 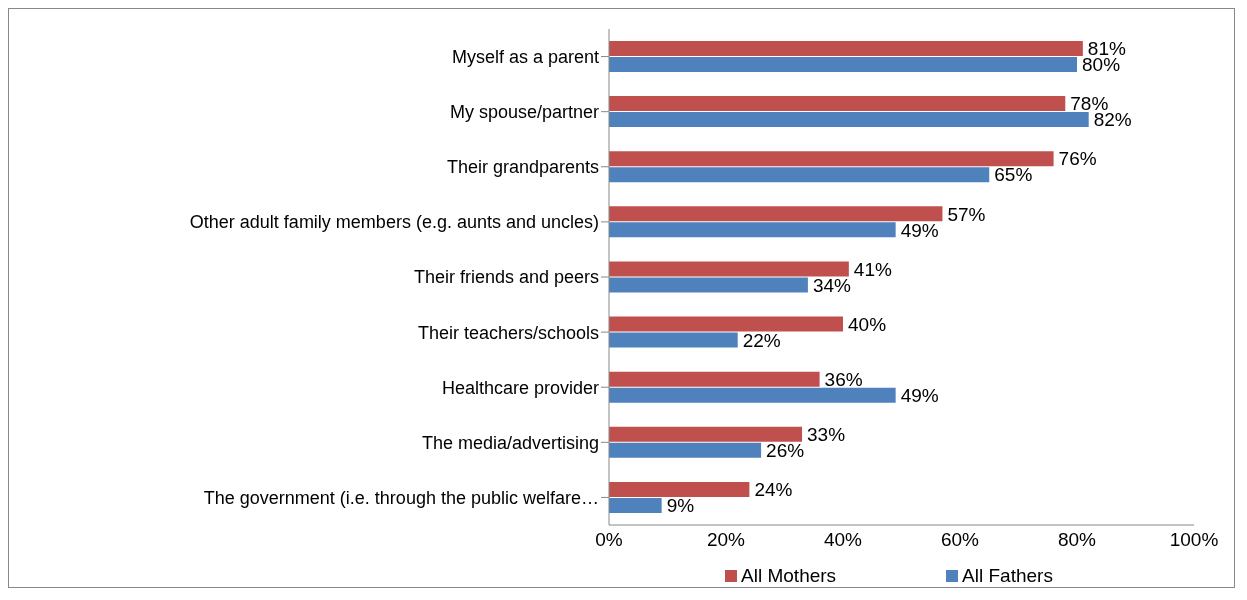 What do you see at coordinates (680, 506) in the screenshot?
I see `data-label: 9%` at bounding box center [680, 506].